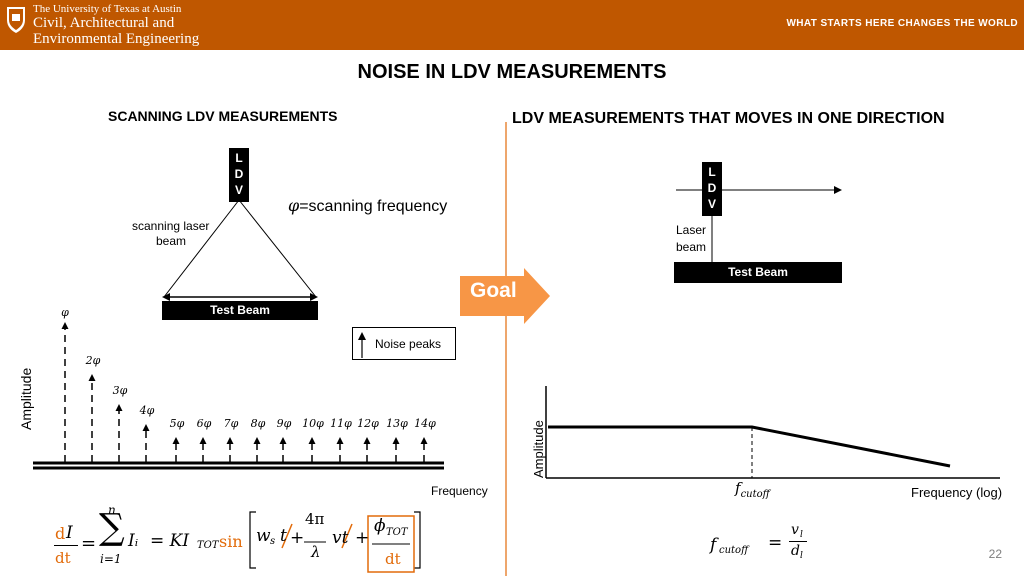 The width and height of the screenshot is (1024, 576). What do you see at coordinates (231, 541) in the screenshot?
I see `eq-sin: sin` at bounding box center [231, 541].